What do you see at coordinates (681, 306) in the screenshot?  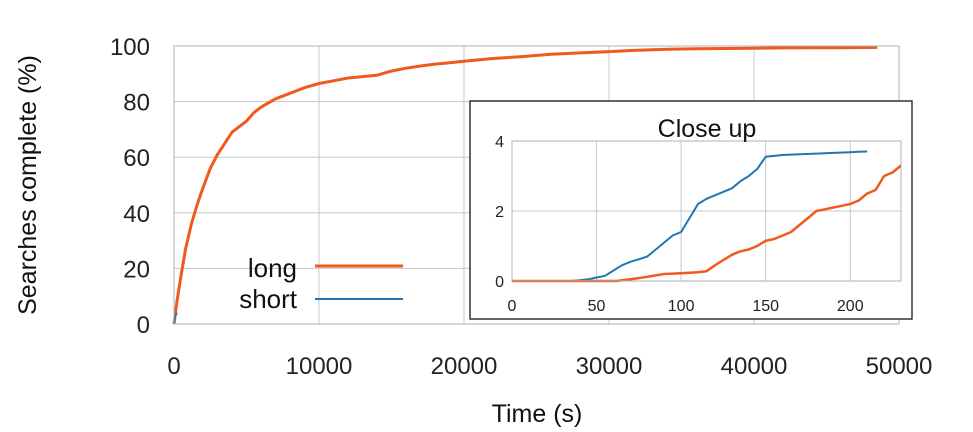 I see `inset-x-tick-label: 100` at bounding box center [681, 306].